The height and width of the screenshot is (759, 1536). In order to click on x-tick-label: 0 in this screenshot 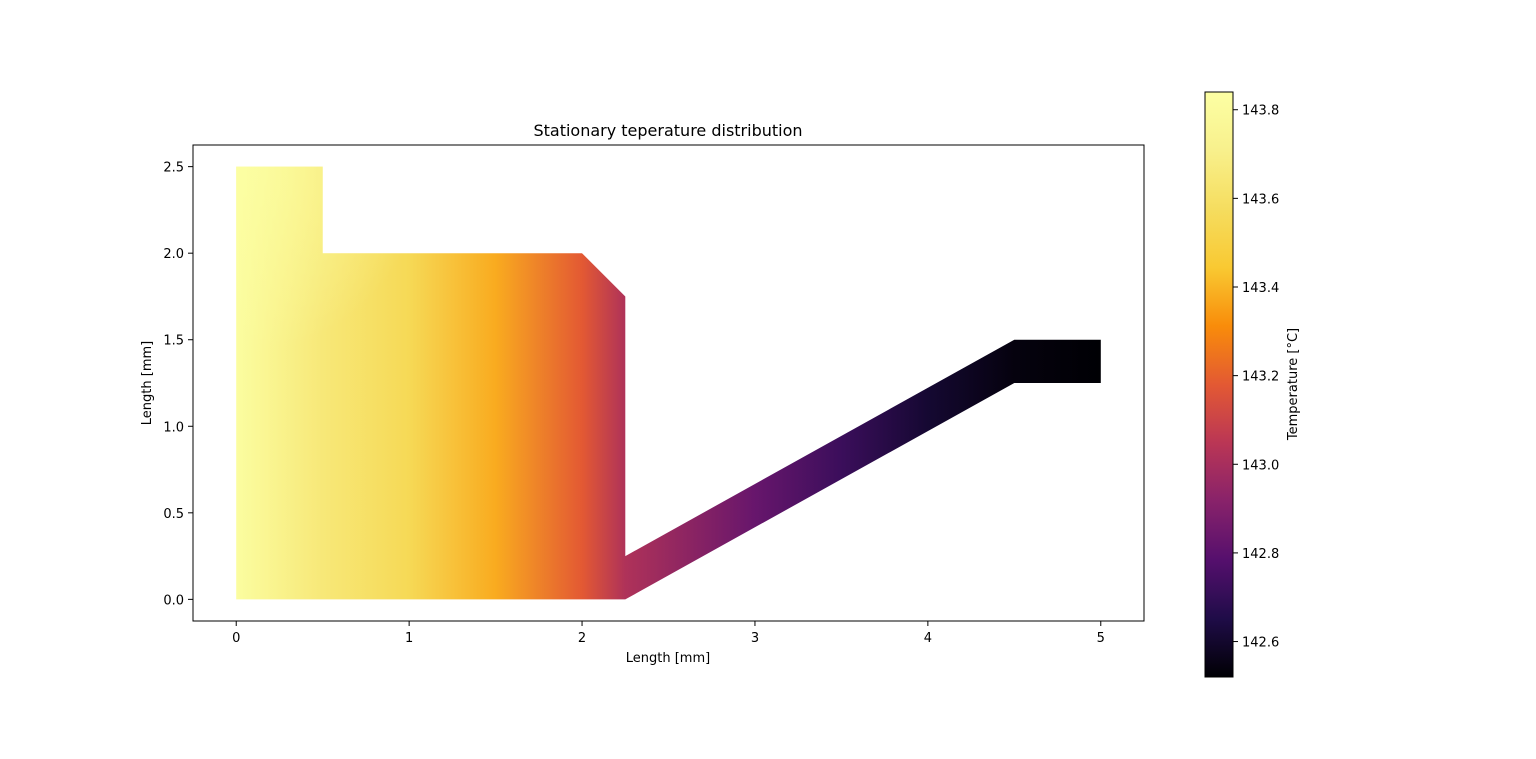, I will do `click(236, 638)`.